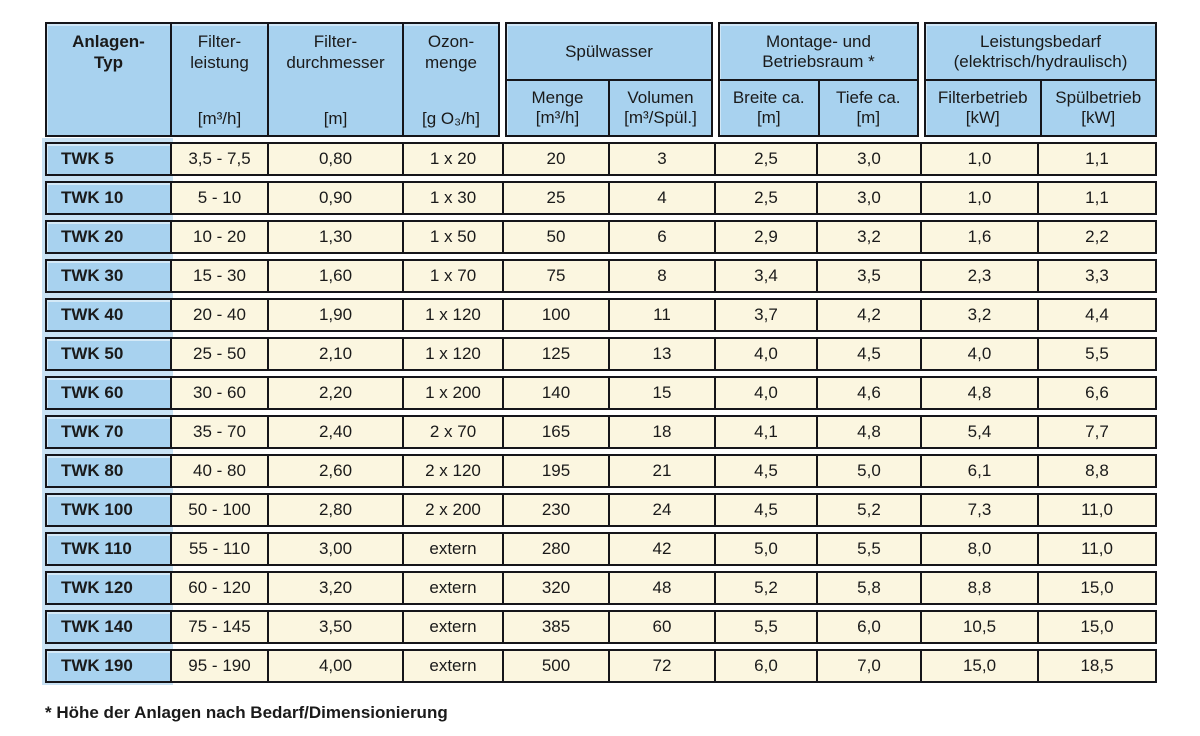 The width and height of the screenshot is (1200, 736). What do you see at coordinates (660, 117) in the screenshot?
I see `header-unit: [m³/Spül.]` at bounding box center [660, 117].